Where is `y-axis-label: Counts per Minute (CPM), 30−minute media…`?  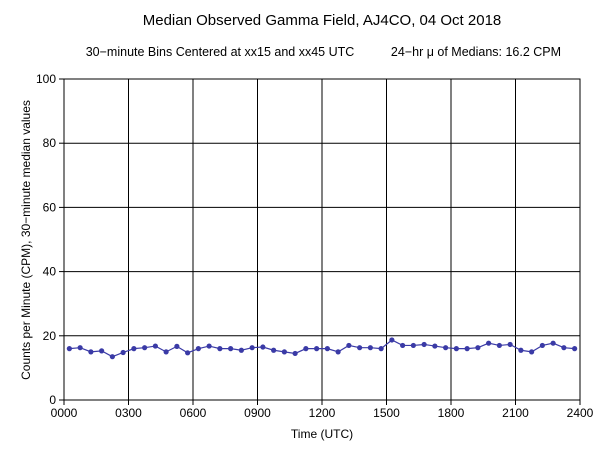 y-axis-label: Counts per Minute (CPM), 30−minute media… is located at coordinates (26, 240).